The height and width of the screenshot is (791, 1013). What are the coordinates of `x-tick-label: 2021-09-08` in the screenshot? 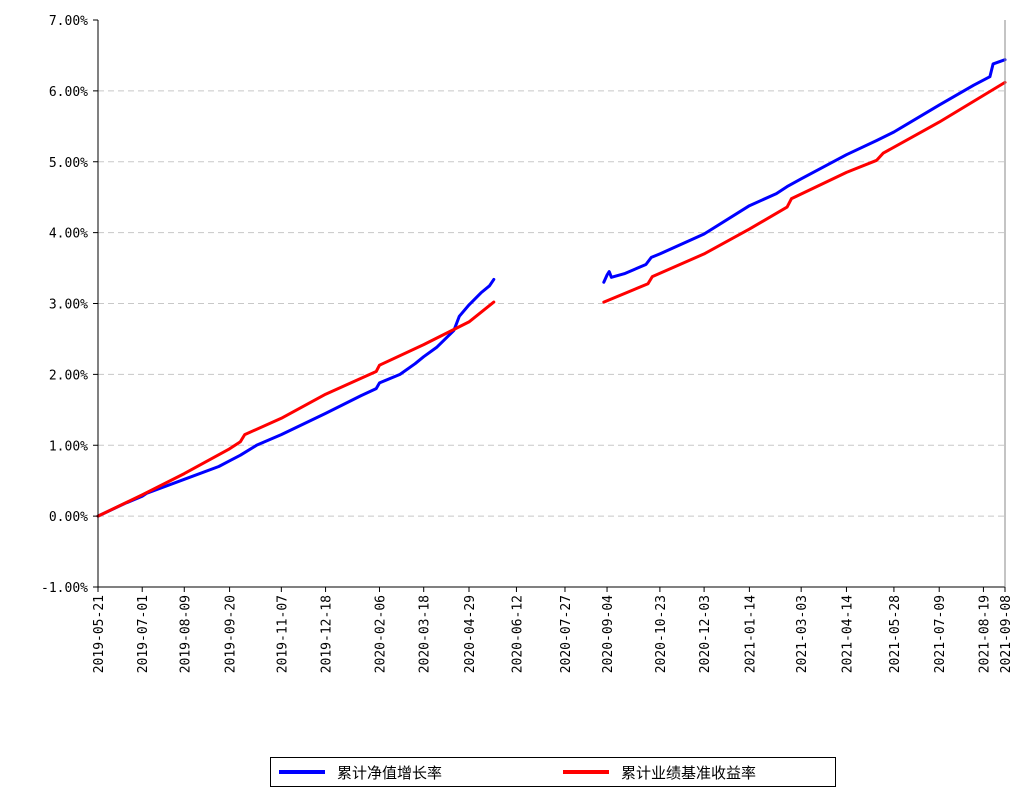 It's located at (1006, 634).